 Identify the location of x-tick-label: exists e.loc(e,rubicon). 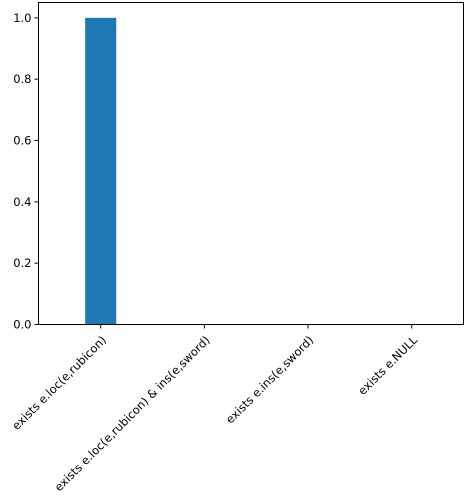
(59, 383).